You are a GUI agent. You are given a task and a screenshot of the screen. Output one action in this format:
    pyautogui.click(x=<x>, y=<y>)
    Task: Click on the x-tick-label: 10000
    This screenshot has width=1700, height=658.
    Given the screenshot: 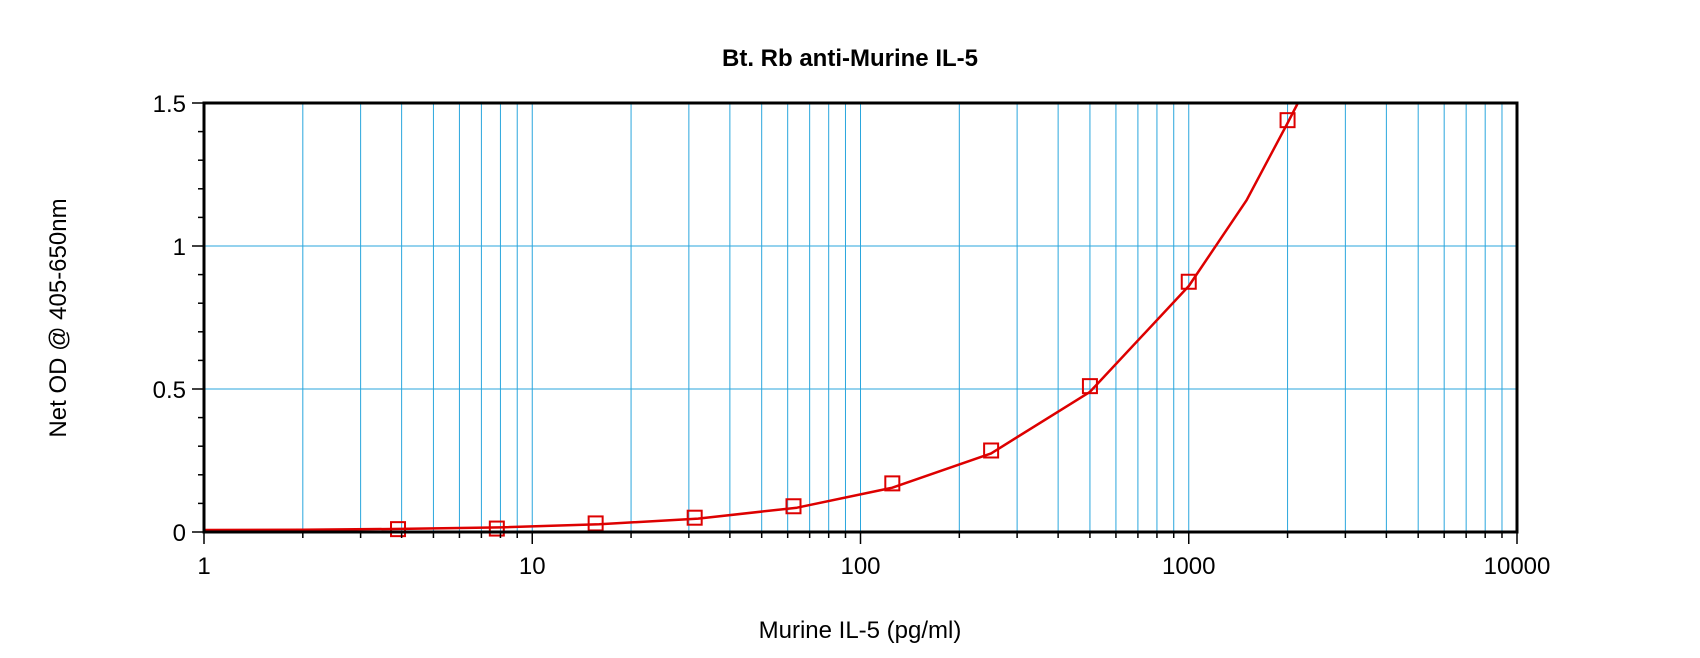 What is the action you would take?
    pyautogui.click(x=1517, y=566)
    